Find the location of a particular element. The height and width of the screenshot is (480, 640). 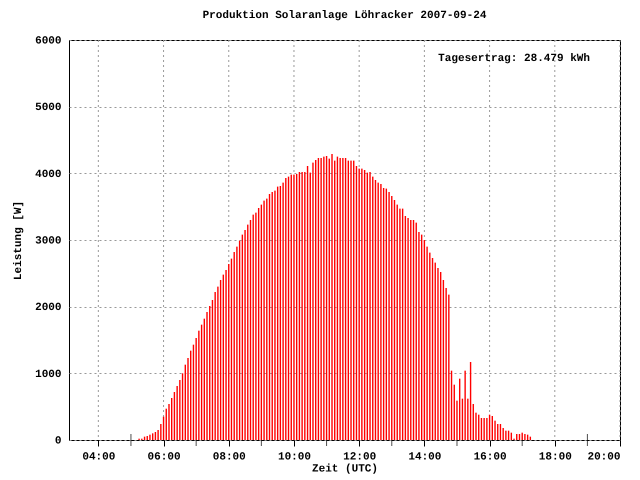

y-tick-label: 1000 is located at coordinates (48, 374).